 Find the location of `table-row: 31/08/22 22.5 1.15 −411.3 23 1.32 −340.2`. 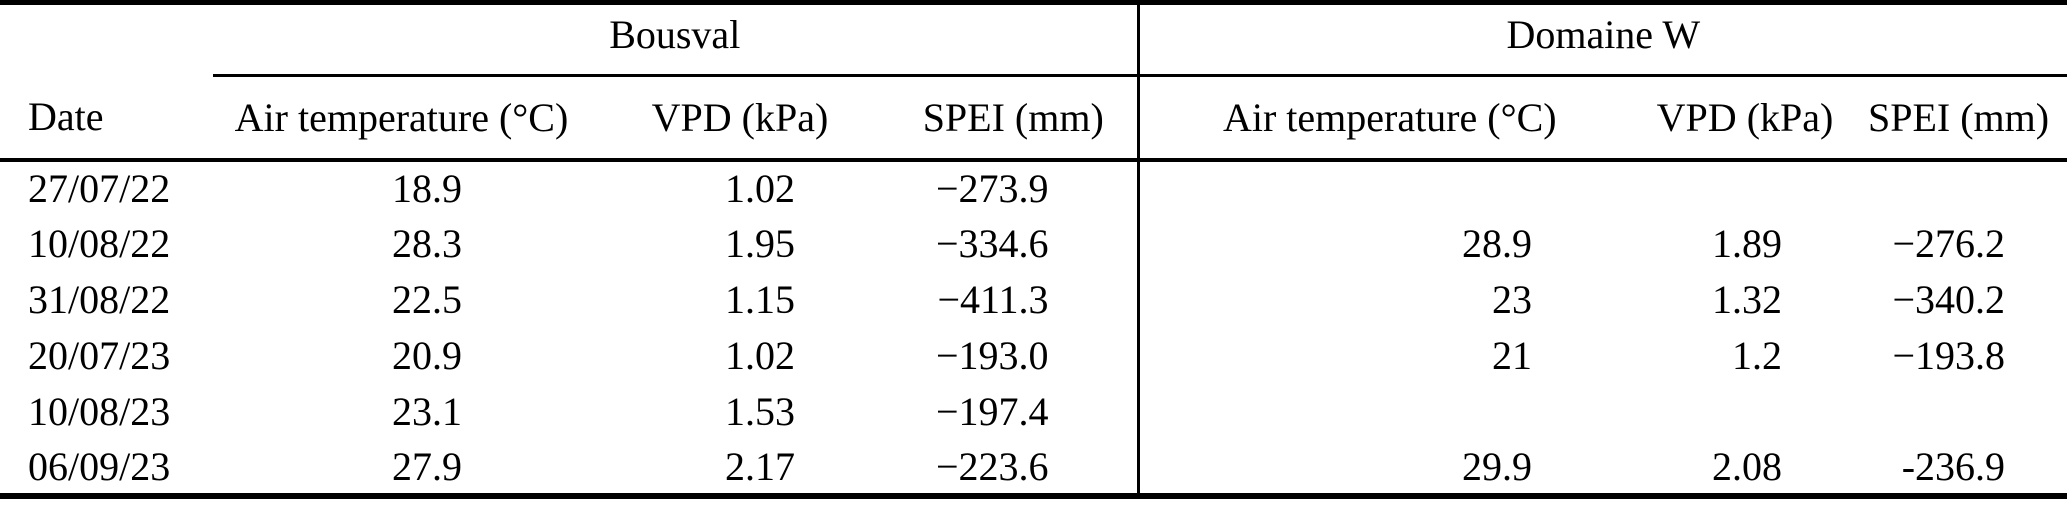

table-row: 31/08/22 22.5 1.15 −411.3 23 1.32 −340.2 is located at coordinates (1033, 299).